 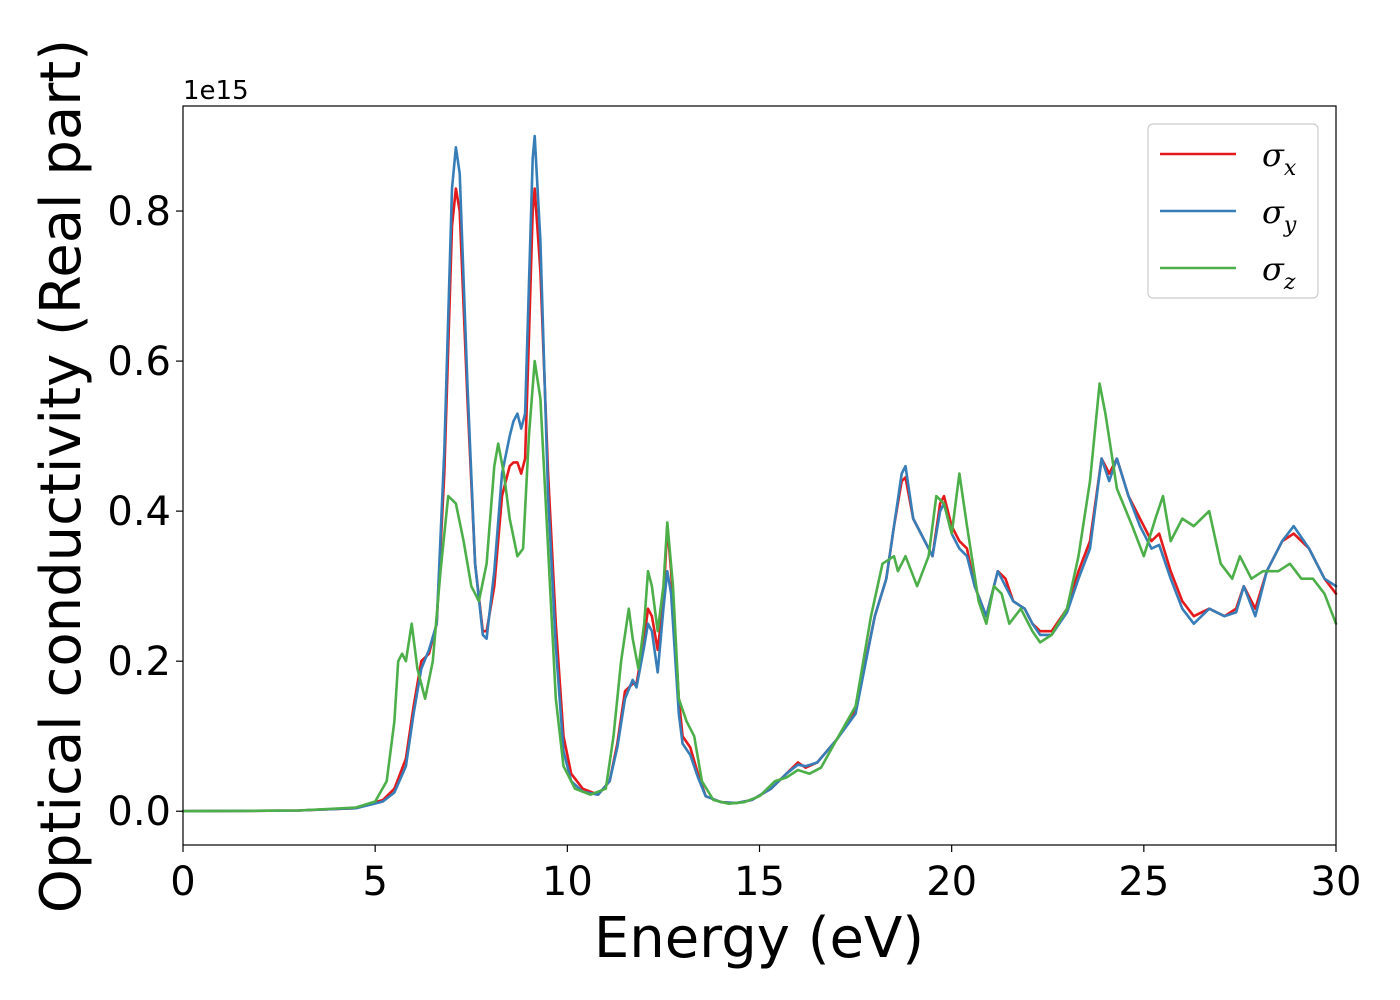 What do you see at coordinates (951, 882) in the screenshot?
I see `x-tick-label: 20` at bounding box center [951, 882].